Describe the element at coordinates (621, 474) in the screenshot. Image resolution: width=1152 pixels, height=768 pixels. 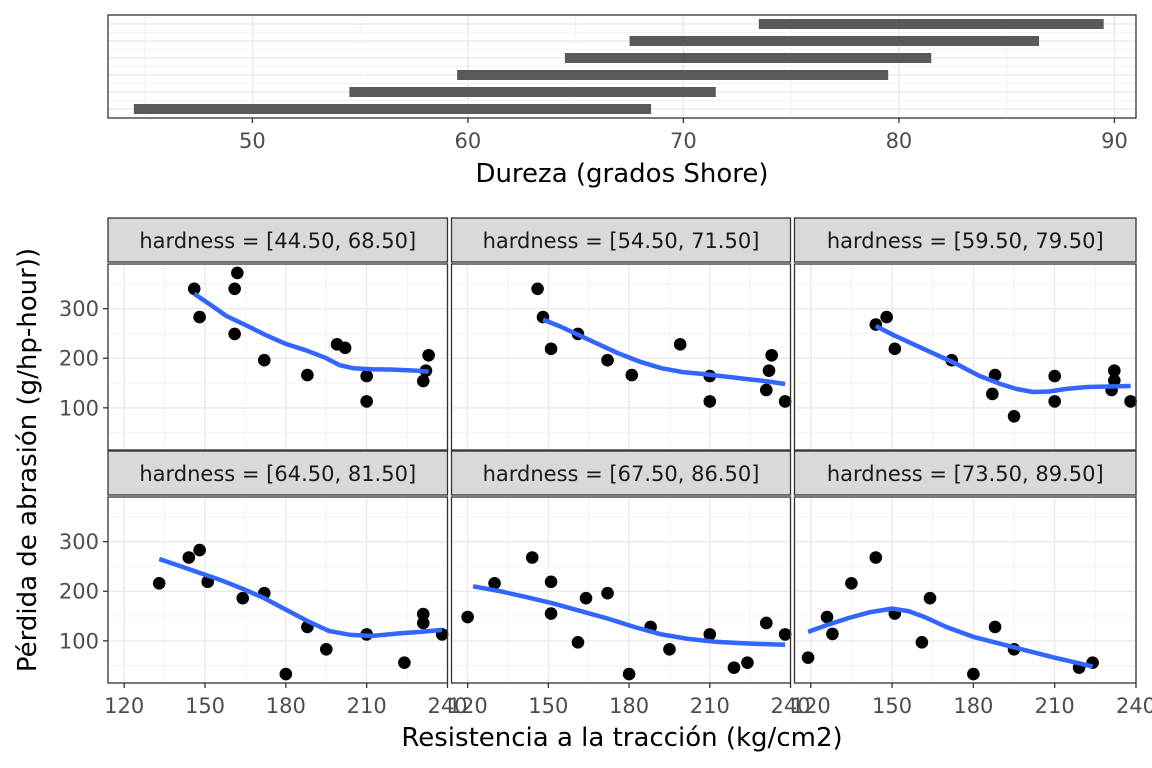
I see `facet-strip-label: hardness = [67.50, 86.50]` at that location.